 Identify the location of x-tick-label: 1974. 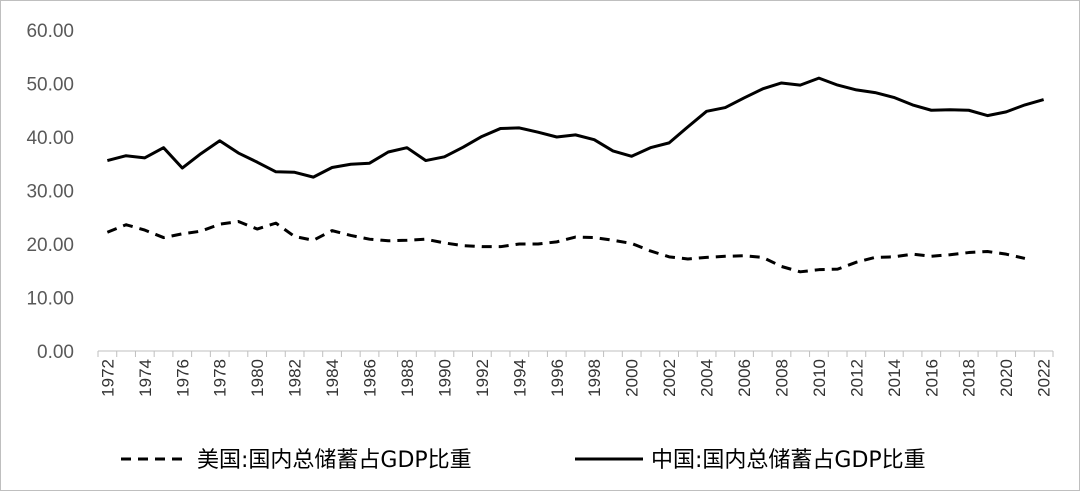
(145, 378).